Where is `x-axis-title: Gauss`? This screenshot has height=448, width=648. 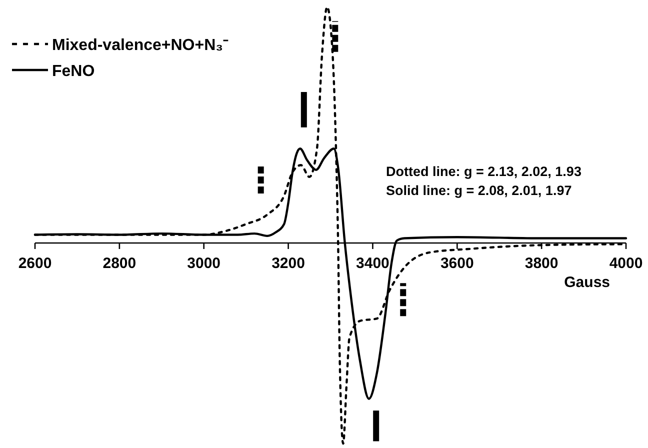 x-axis-title: Gauss is located at coordinates (587, 282).